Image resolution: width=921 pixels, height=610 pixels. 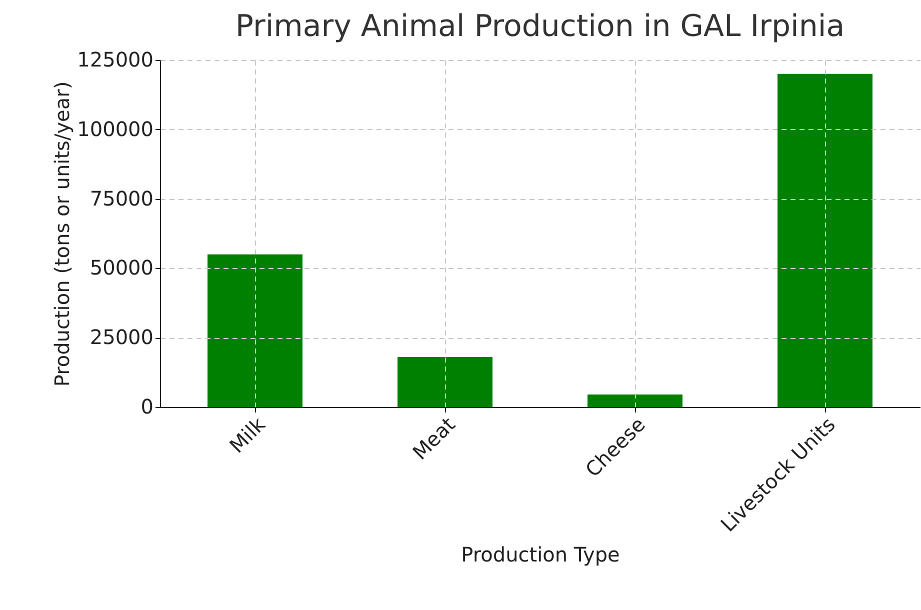 I want to click on x-axis-title: Production Type, so click(x=540, y=554).